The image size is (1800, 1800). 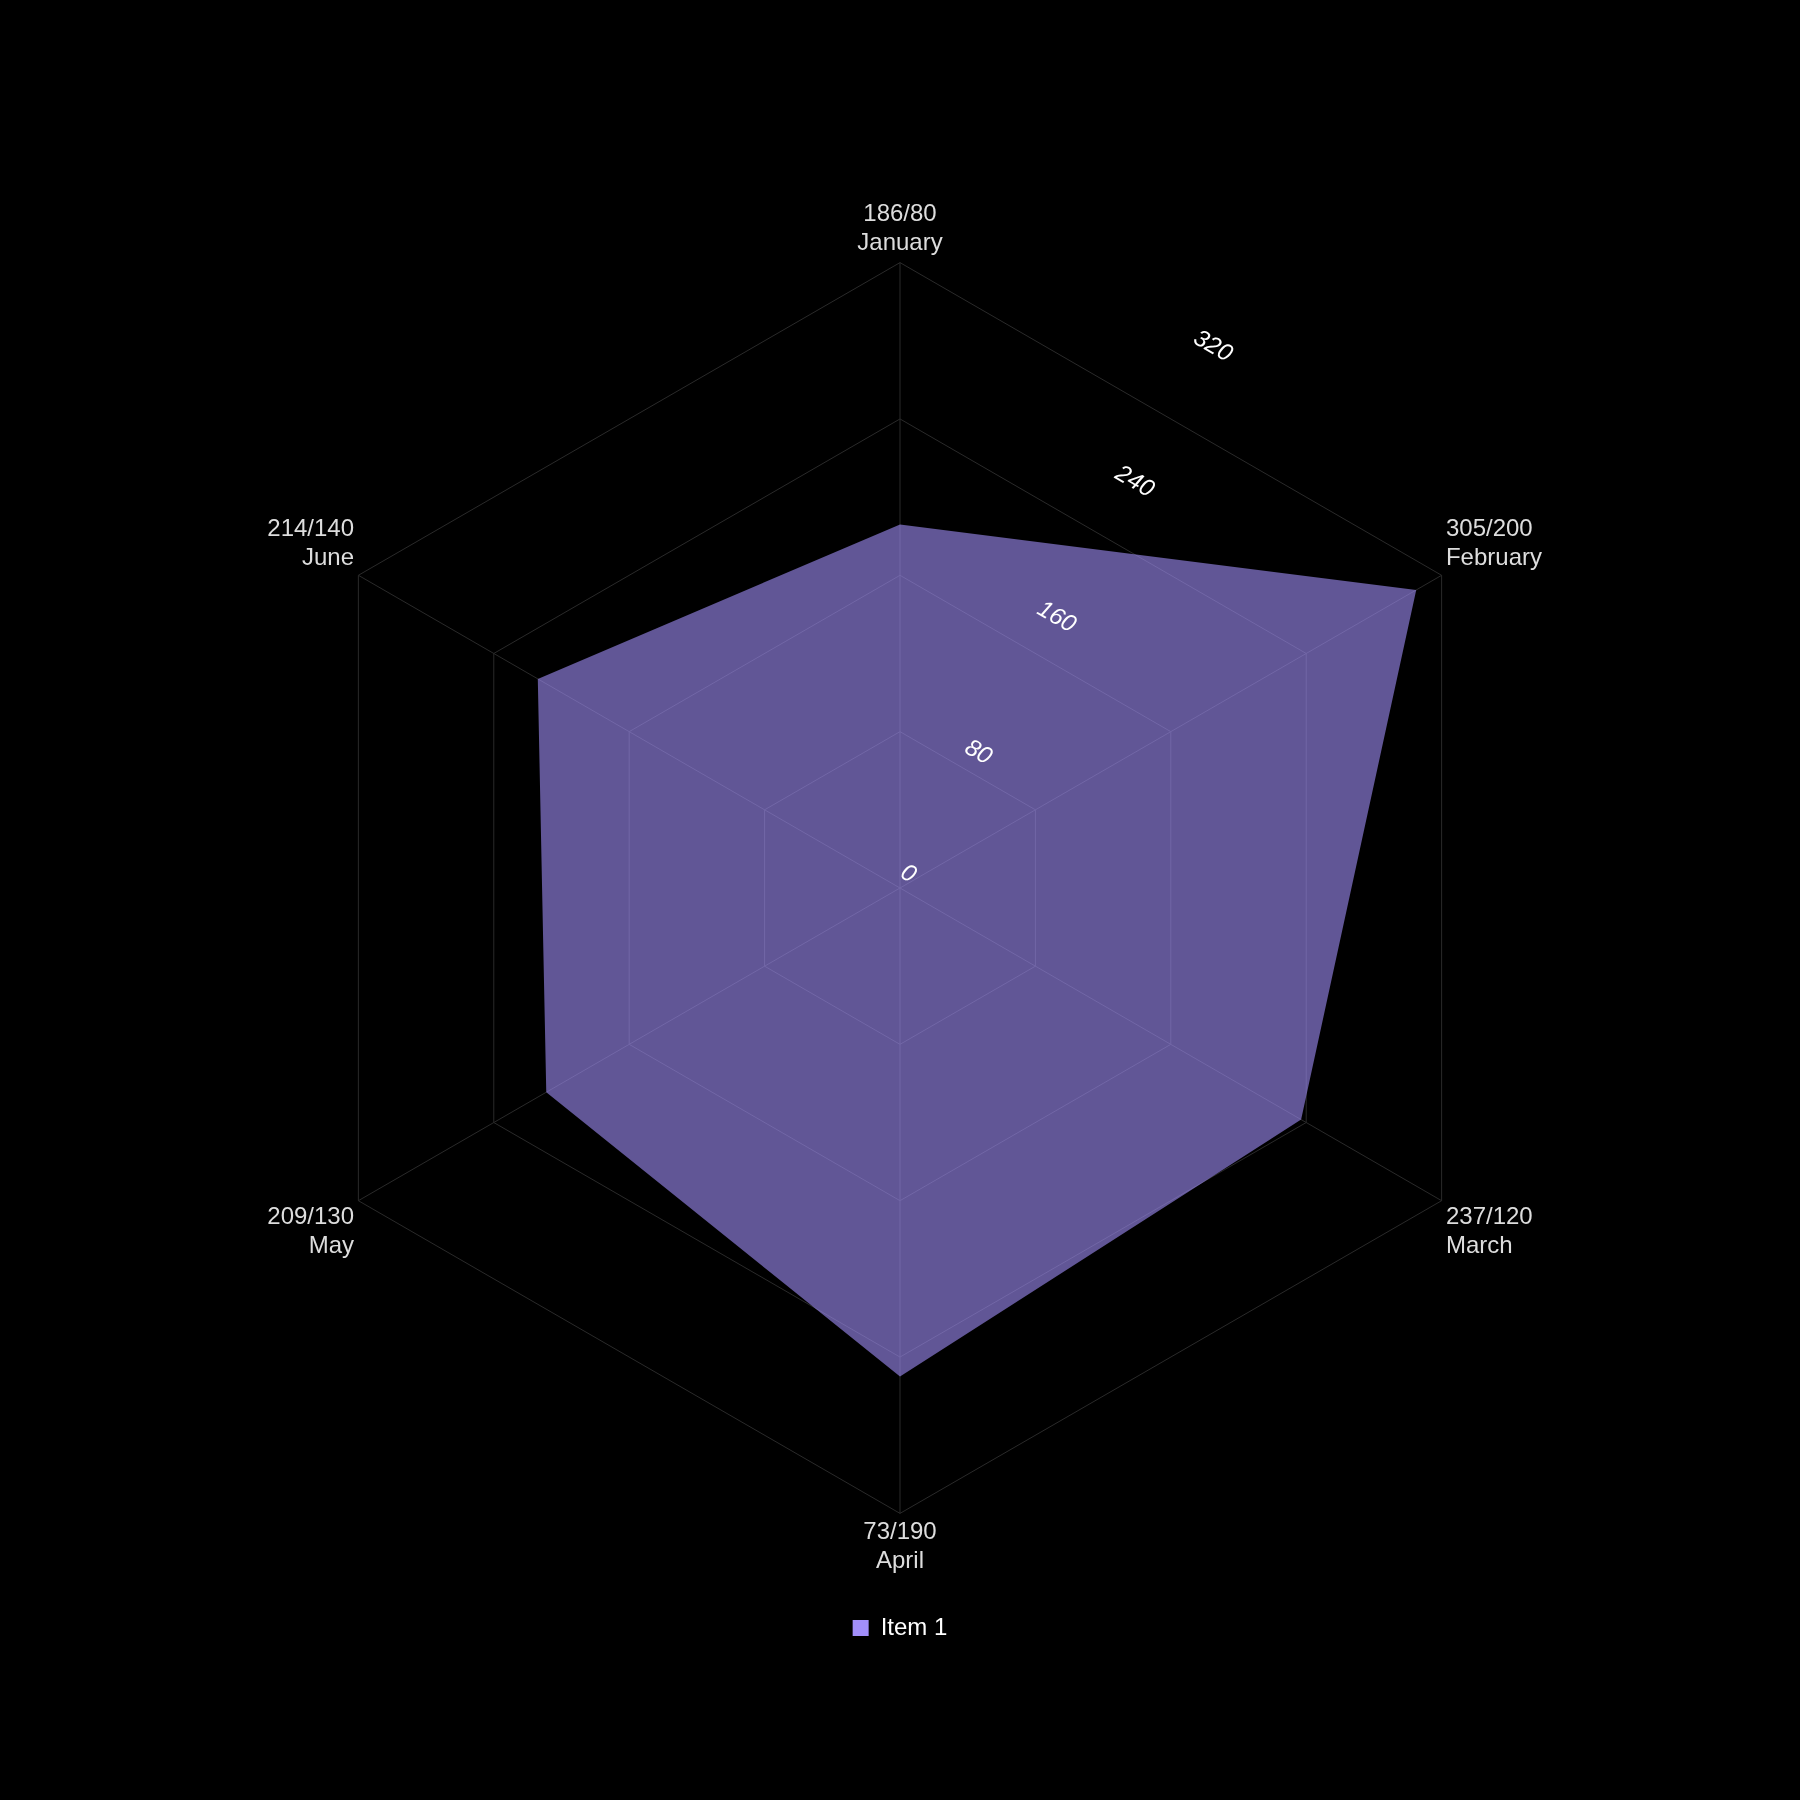 I want to click on spoke-label: March, so click(x=1479, y=1245).